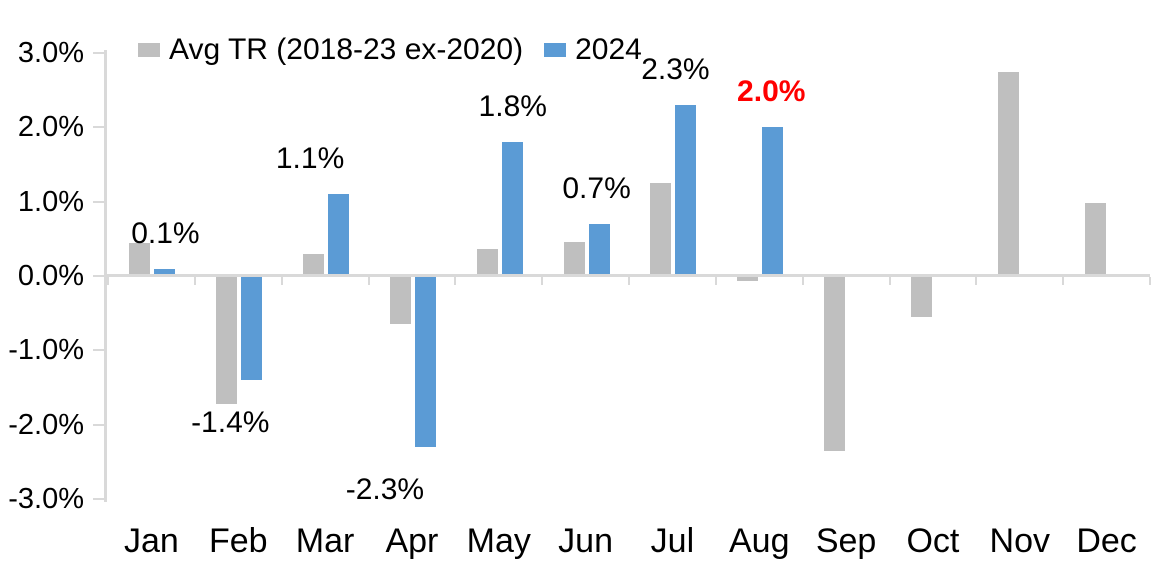  Describe the element at coordinates (498, 541) in the screenshot. I see `x-axis-label-may: May` at that location.